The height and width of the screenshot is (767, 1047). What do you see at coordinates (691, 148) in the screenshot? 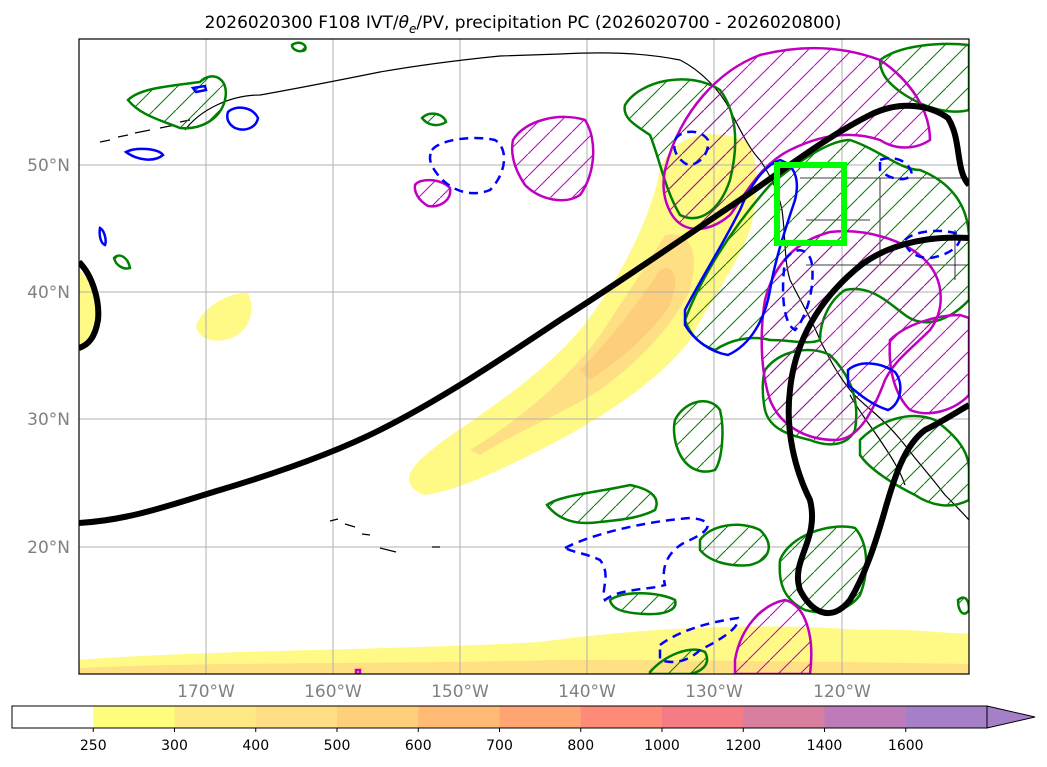
I see `pv-neg-bc` at bounding box center [691, 148].